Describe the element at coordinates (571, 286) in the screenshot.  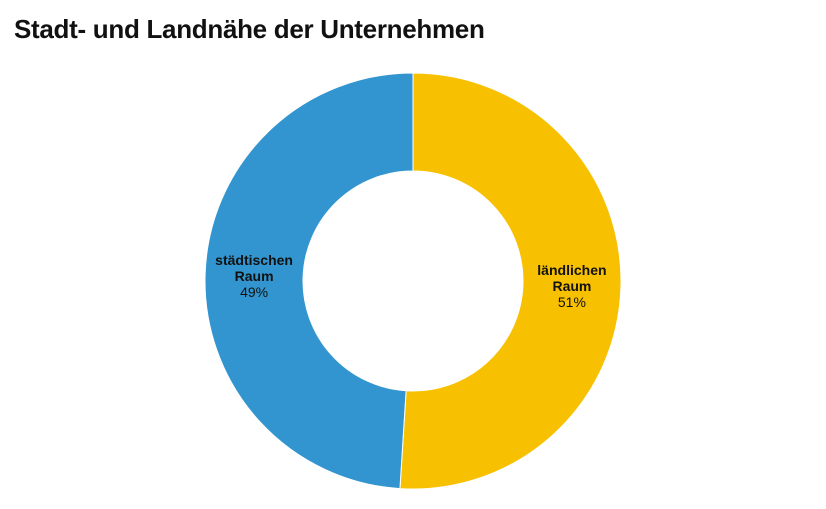
I see `slice-label-0-line-1: Raum` at that location.